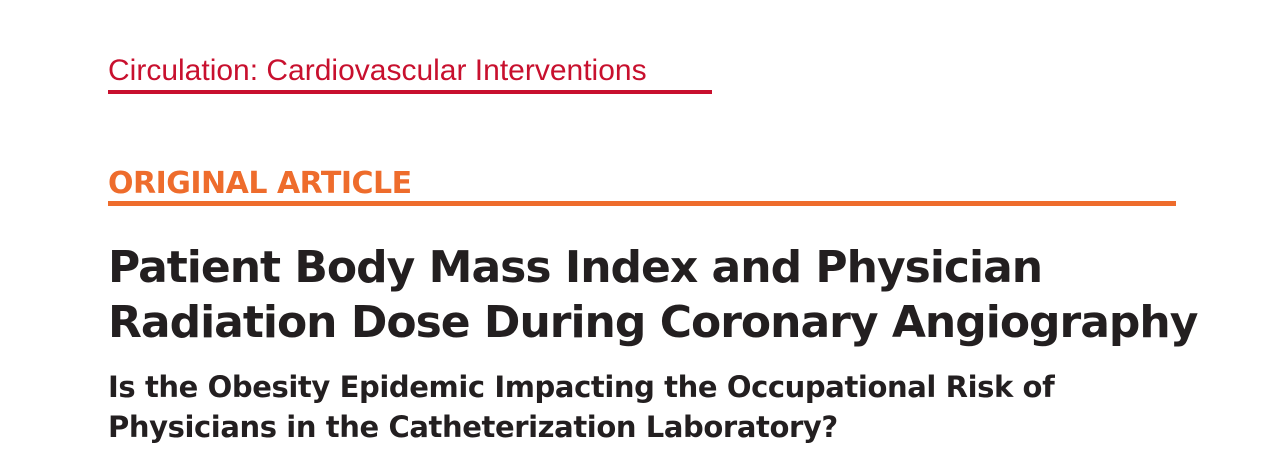 This screenshot has width=1284, height=473. Describe the element at coordinates (575, 267) in the screenshot. I see `article-title-line: Patient Body Mass Index and Physician` at that location.